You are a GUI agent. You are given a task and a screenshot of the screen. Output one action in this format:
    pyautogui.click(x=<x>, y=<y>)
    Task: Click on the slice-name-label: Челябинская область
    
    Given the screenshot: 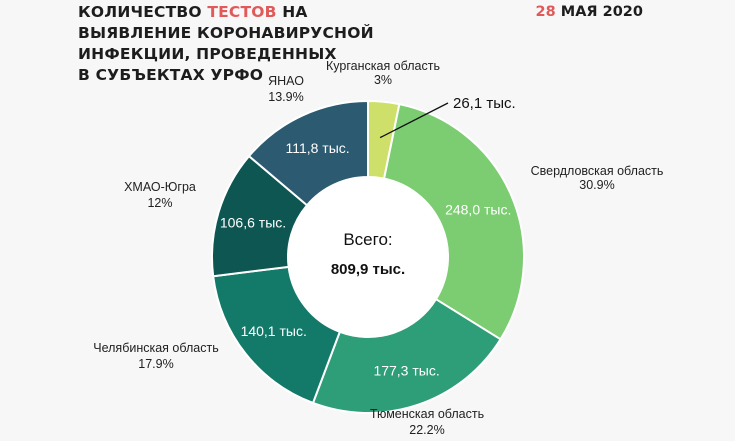 What is the action you would take?
    pyautogui.click(x=155, y=348)
    